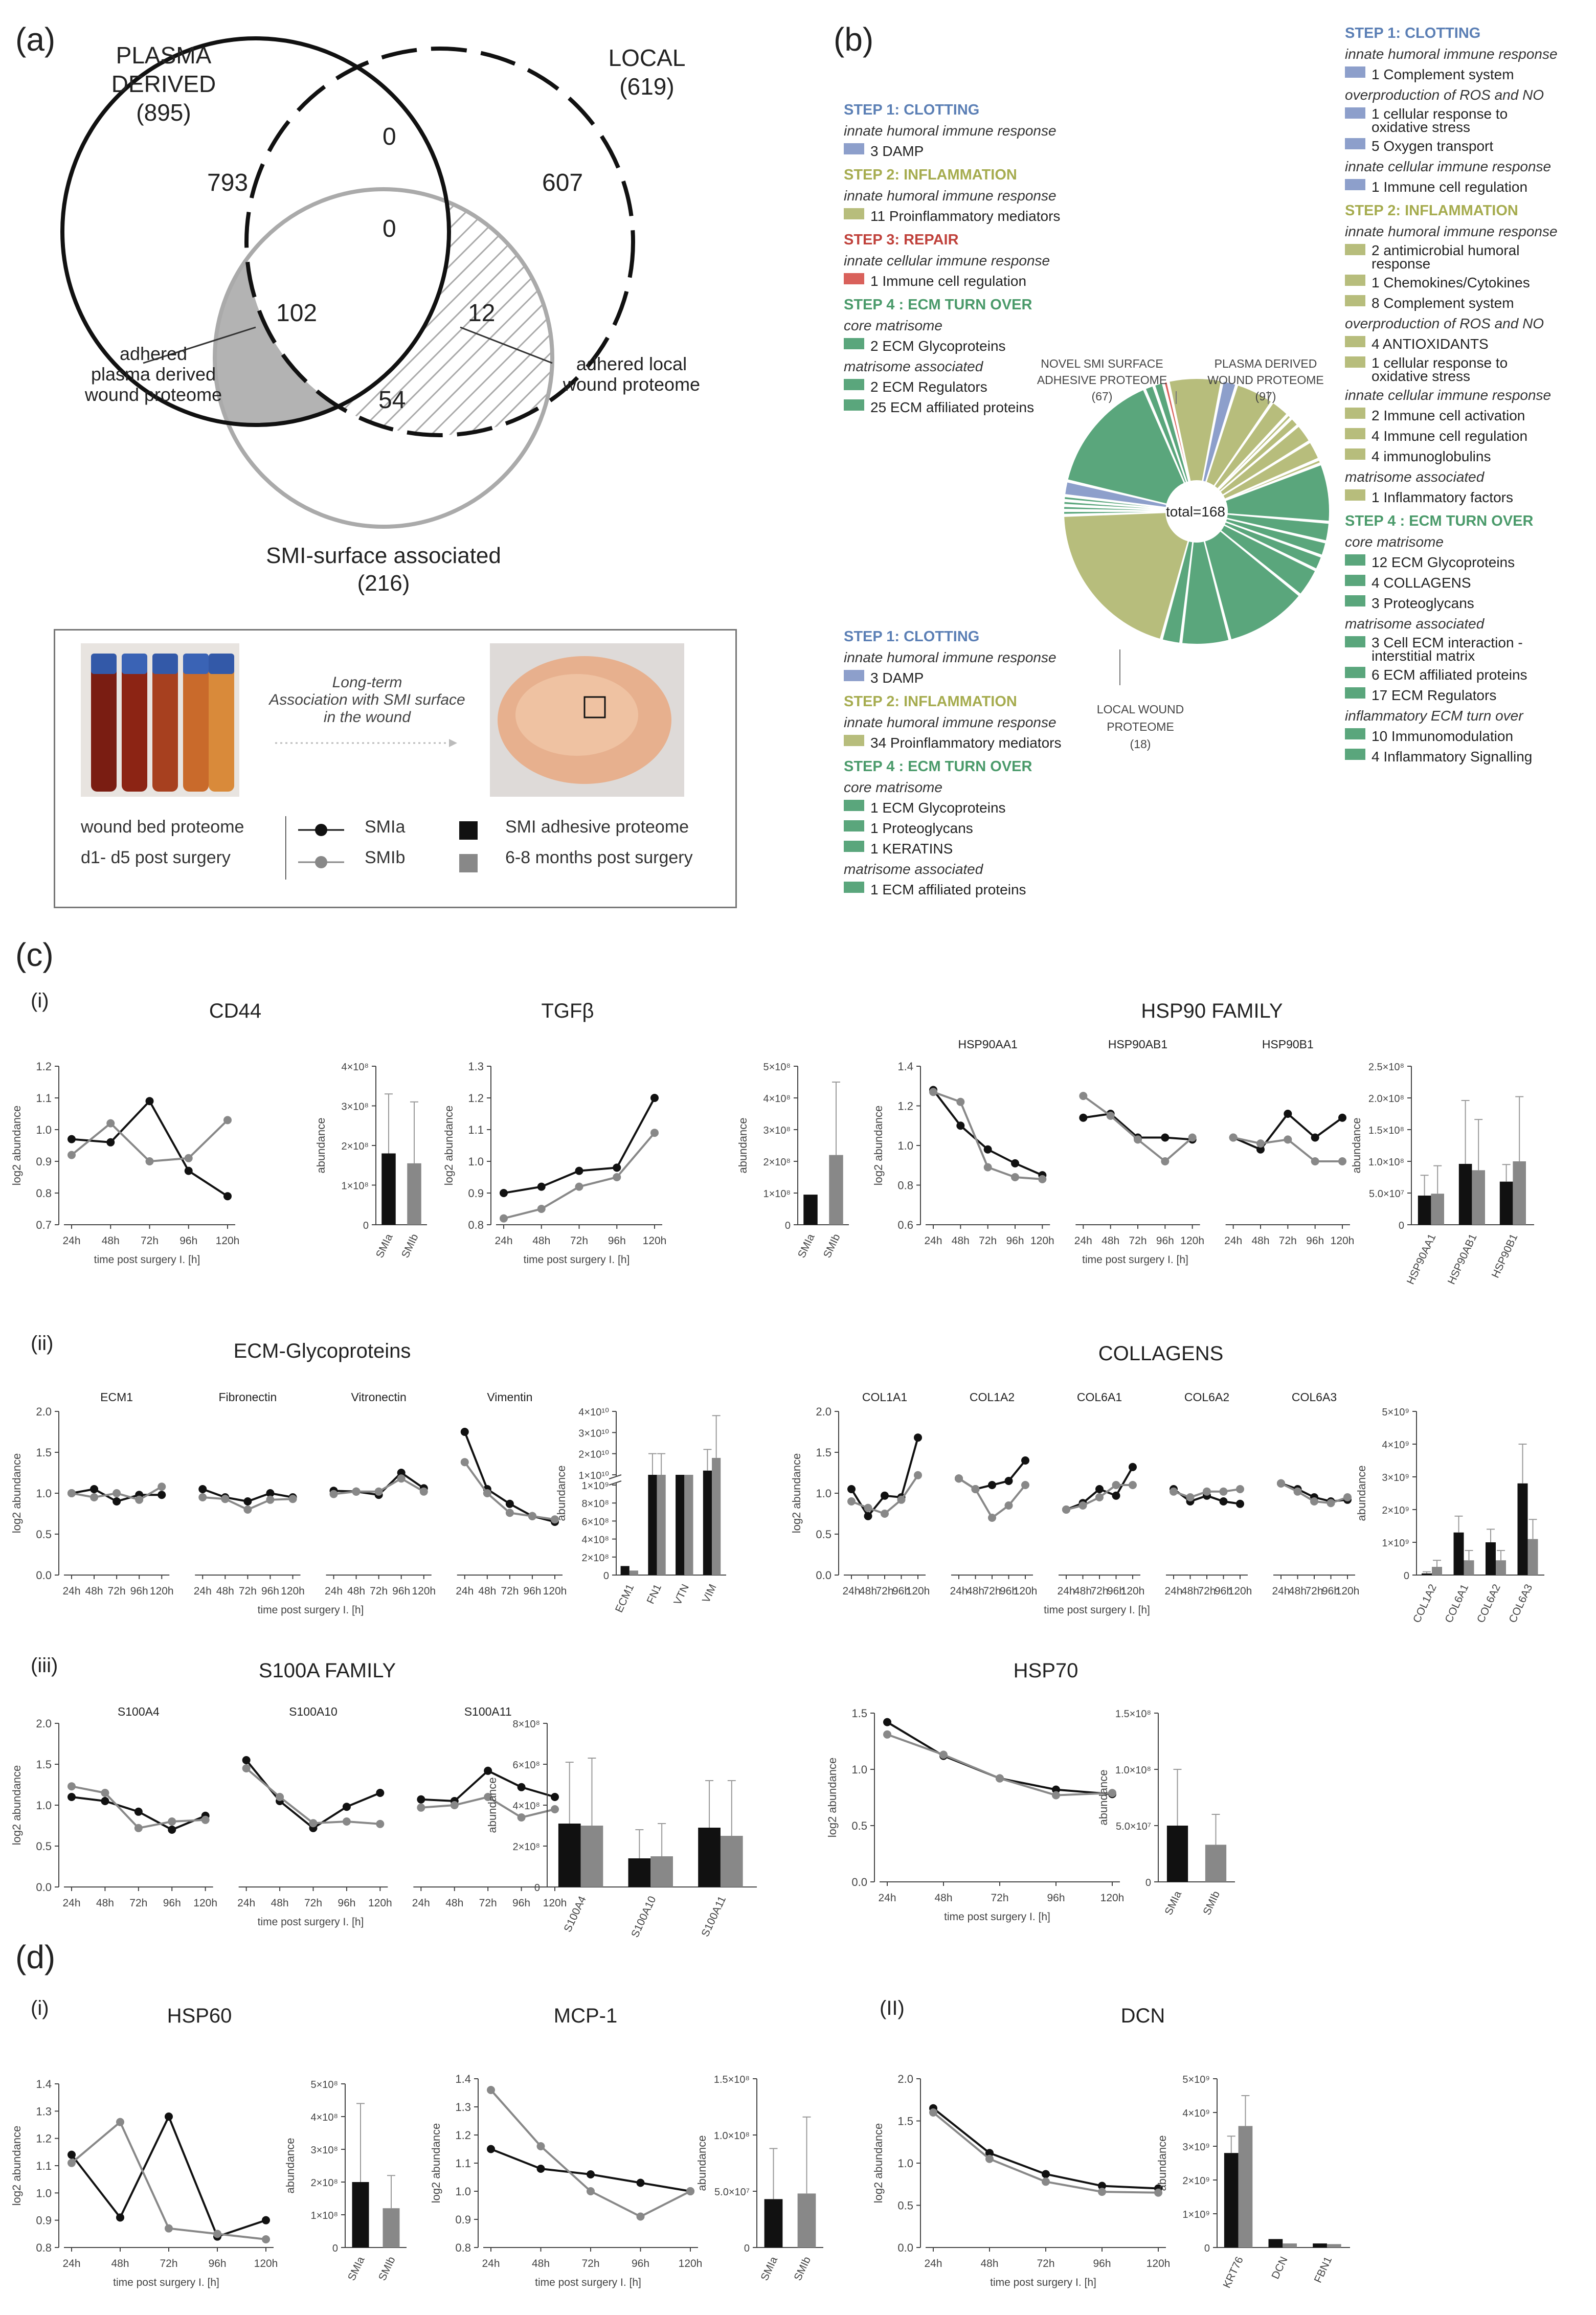 The height and width of the screenshot is (2315, 1596). I want to click on legend-item-line1: 1 cellular response to, so click(1440, 114).